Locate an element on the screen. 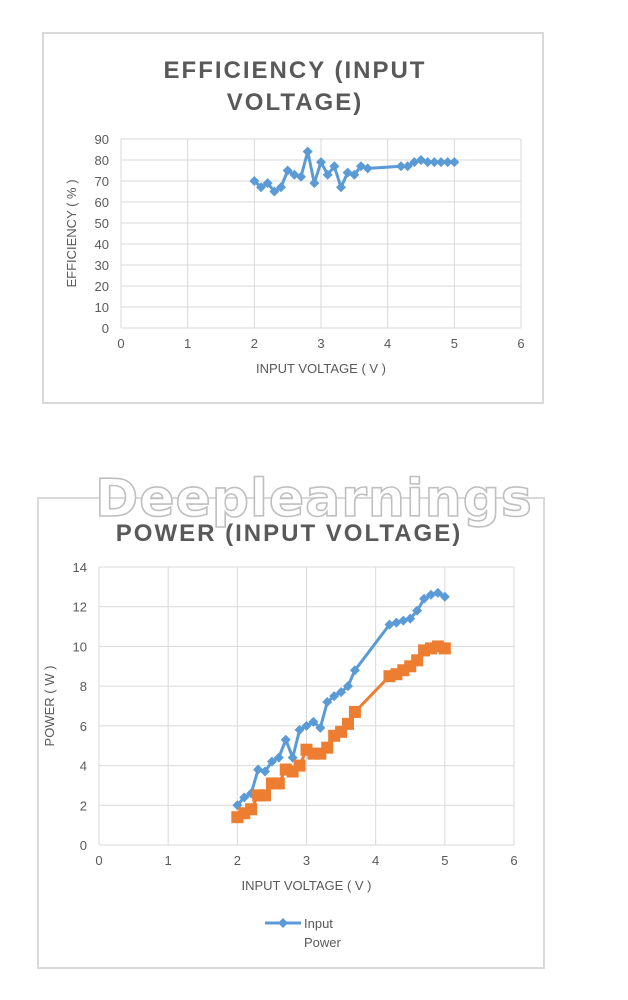 Image resolution: width=628 pixels, height=1000 pixels. chart-title: POWER (INPUT VOLTAGE) is located at coordinates (289, 533).